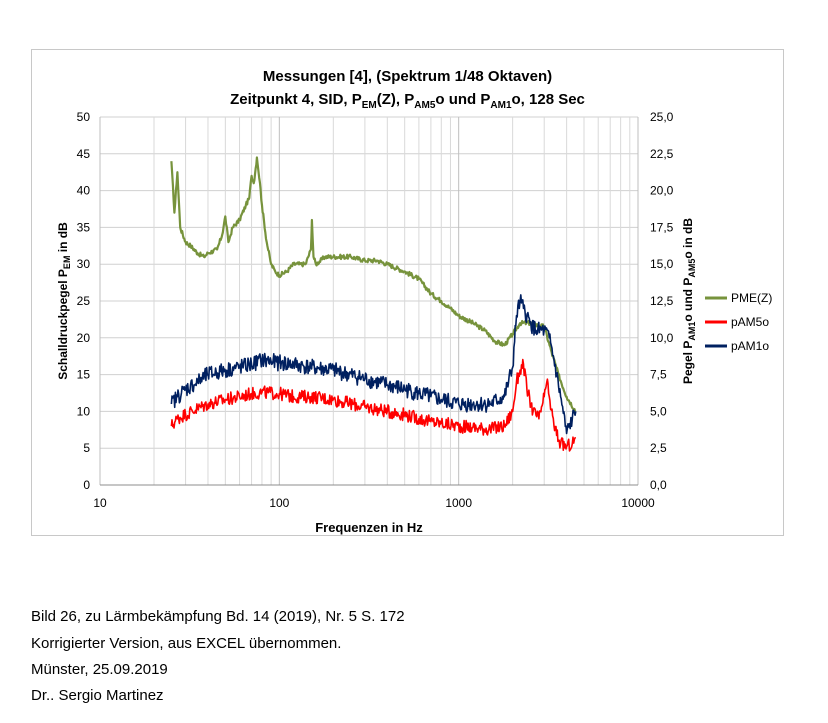  I want to click on y-tick-label-right: 17,5, so click(662, 227).